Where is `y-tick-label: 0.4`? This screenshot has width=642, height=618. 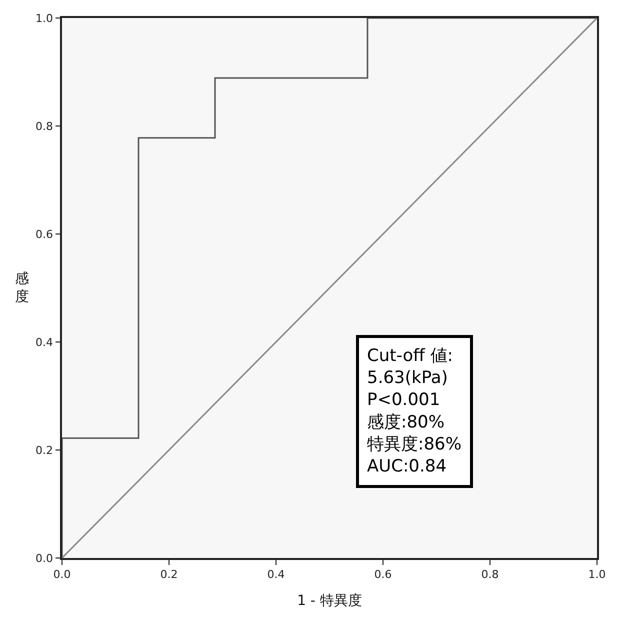
y-tick-label: 0.4 is located at coordinates (45, 342).